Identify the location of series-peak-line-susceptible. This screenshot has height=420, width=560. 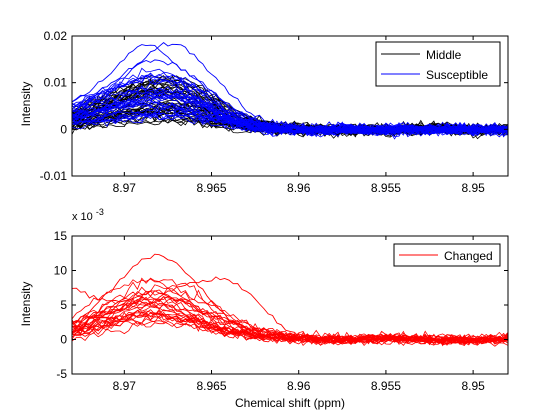
(290, 96).